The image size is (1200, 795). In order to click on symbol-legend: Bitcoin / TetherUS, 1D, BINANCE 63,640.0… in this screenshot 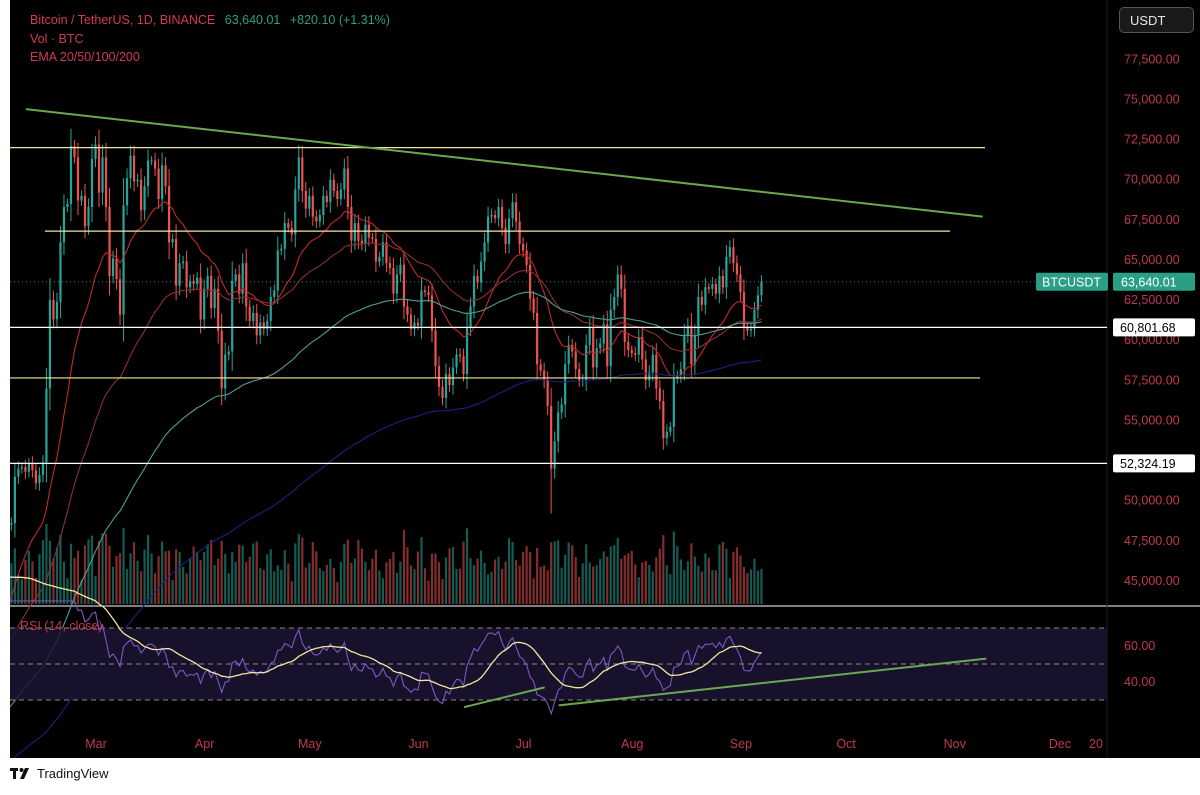, I will do `click(213, 20)`.